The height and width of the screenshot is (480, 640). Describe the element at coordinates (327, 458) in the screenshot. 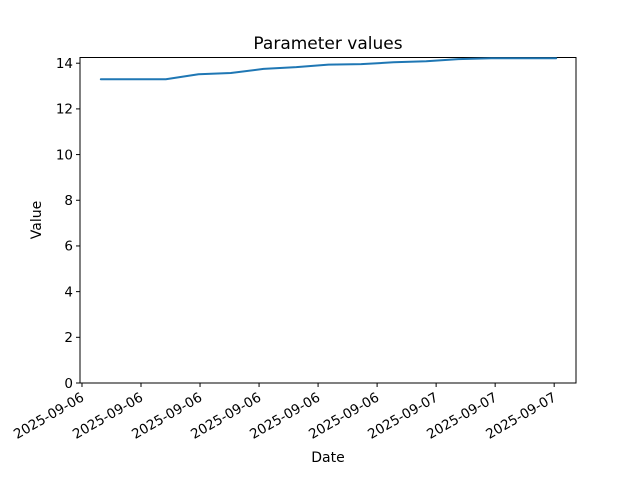

I see `x-axis-label: Date` at that location.